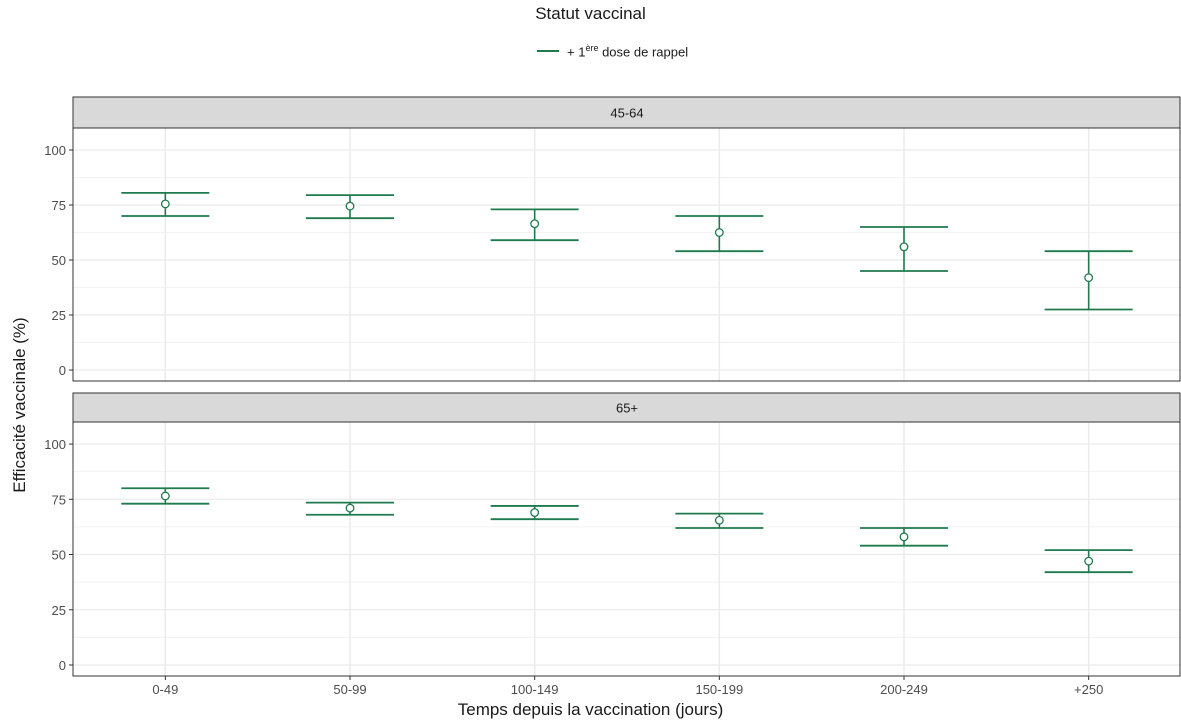 This screenshot has height=722, width=1181. Describe the element at coordinates (165, 689) in the screenshot. I see `x-tick-label: 0-49` at that location.